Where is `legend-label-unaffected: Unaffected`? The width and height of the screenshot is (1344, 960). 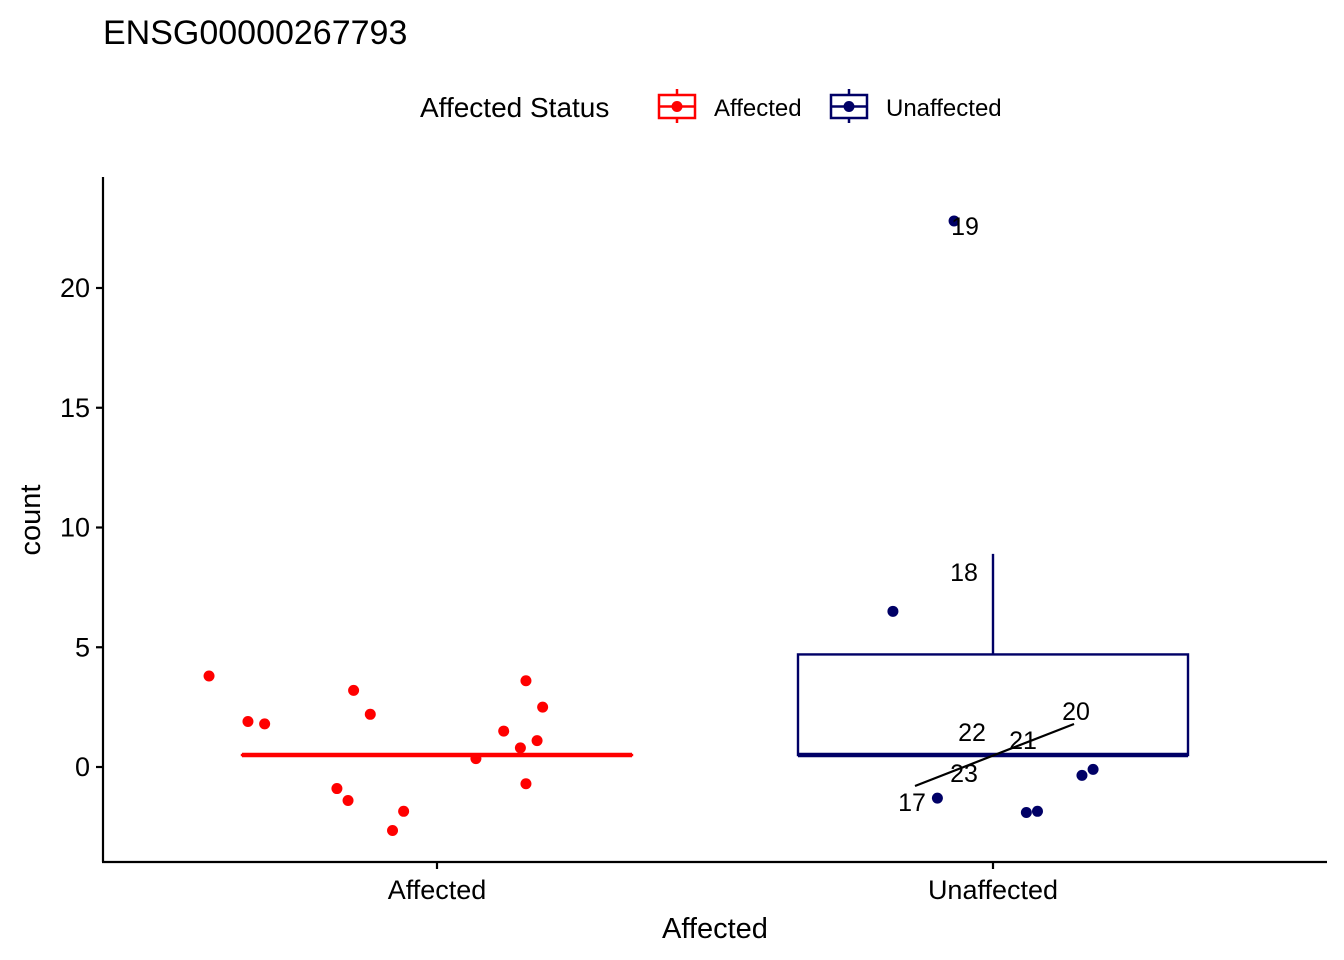 legend-label-unaffected: Unaffected is located at coordinates (944, 108).